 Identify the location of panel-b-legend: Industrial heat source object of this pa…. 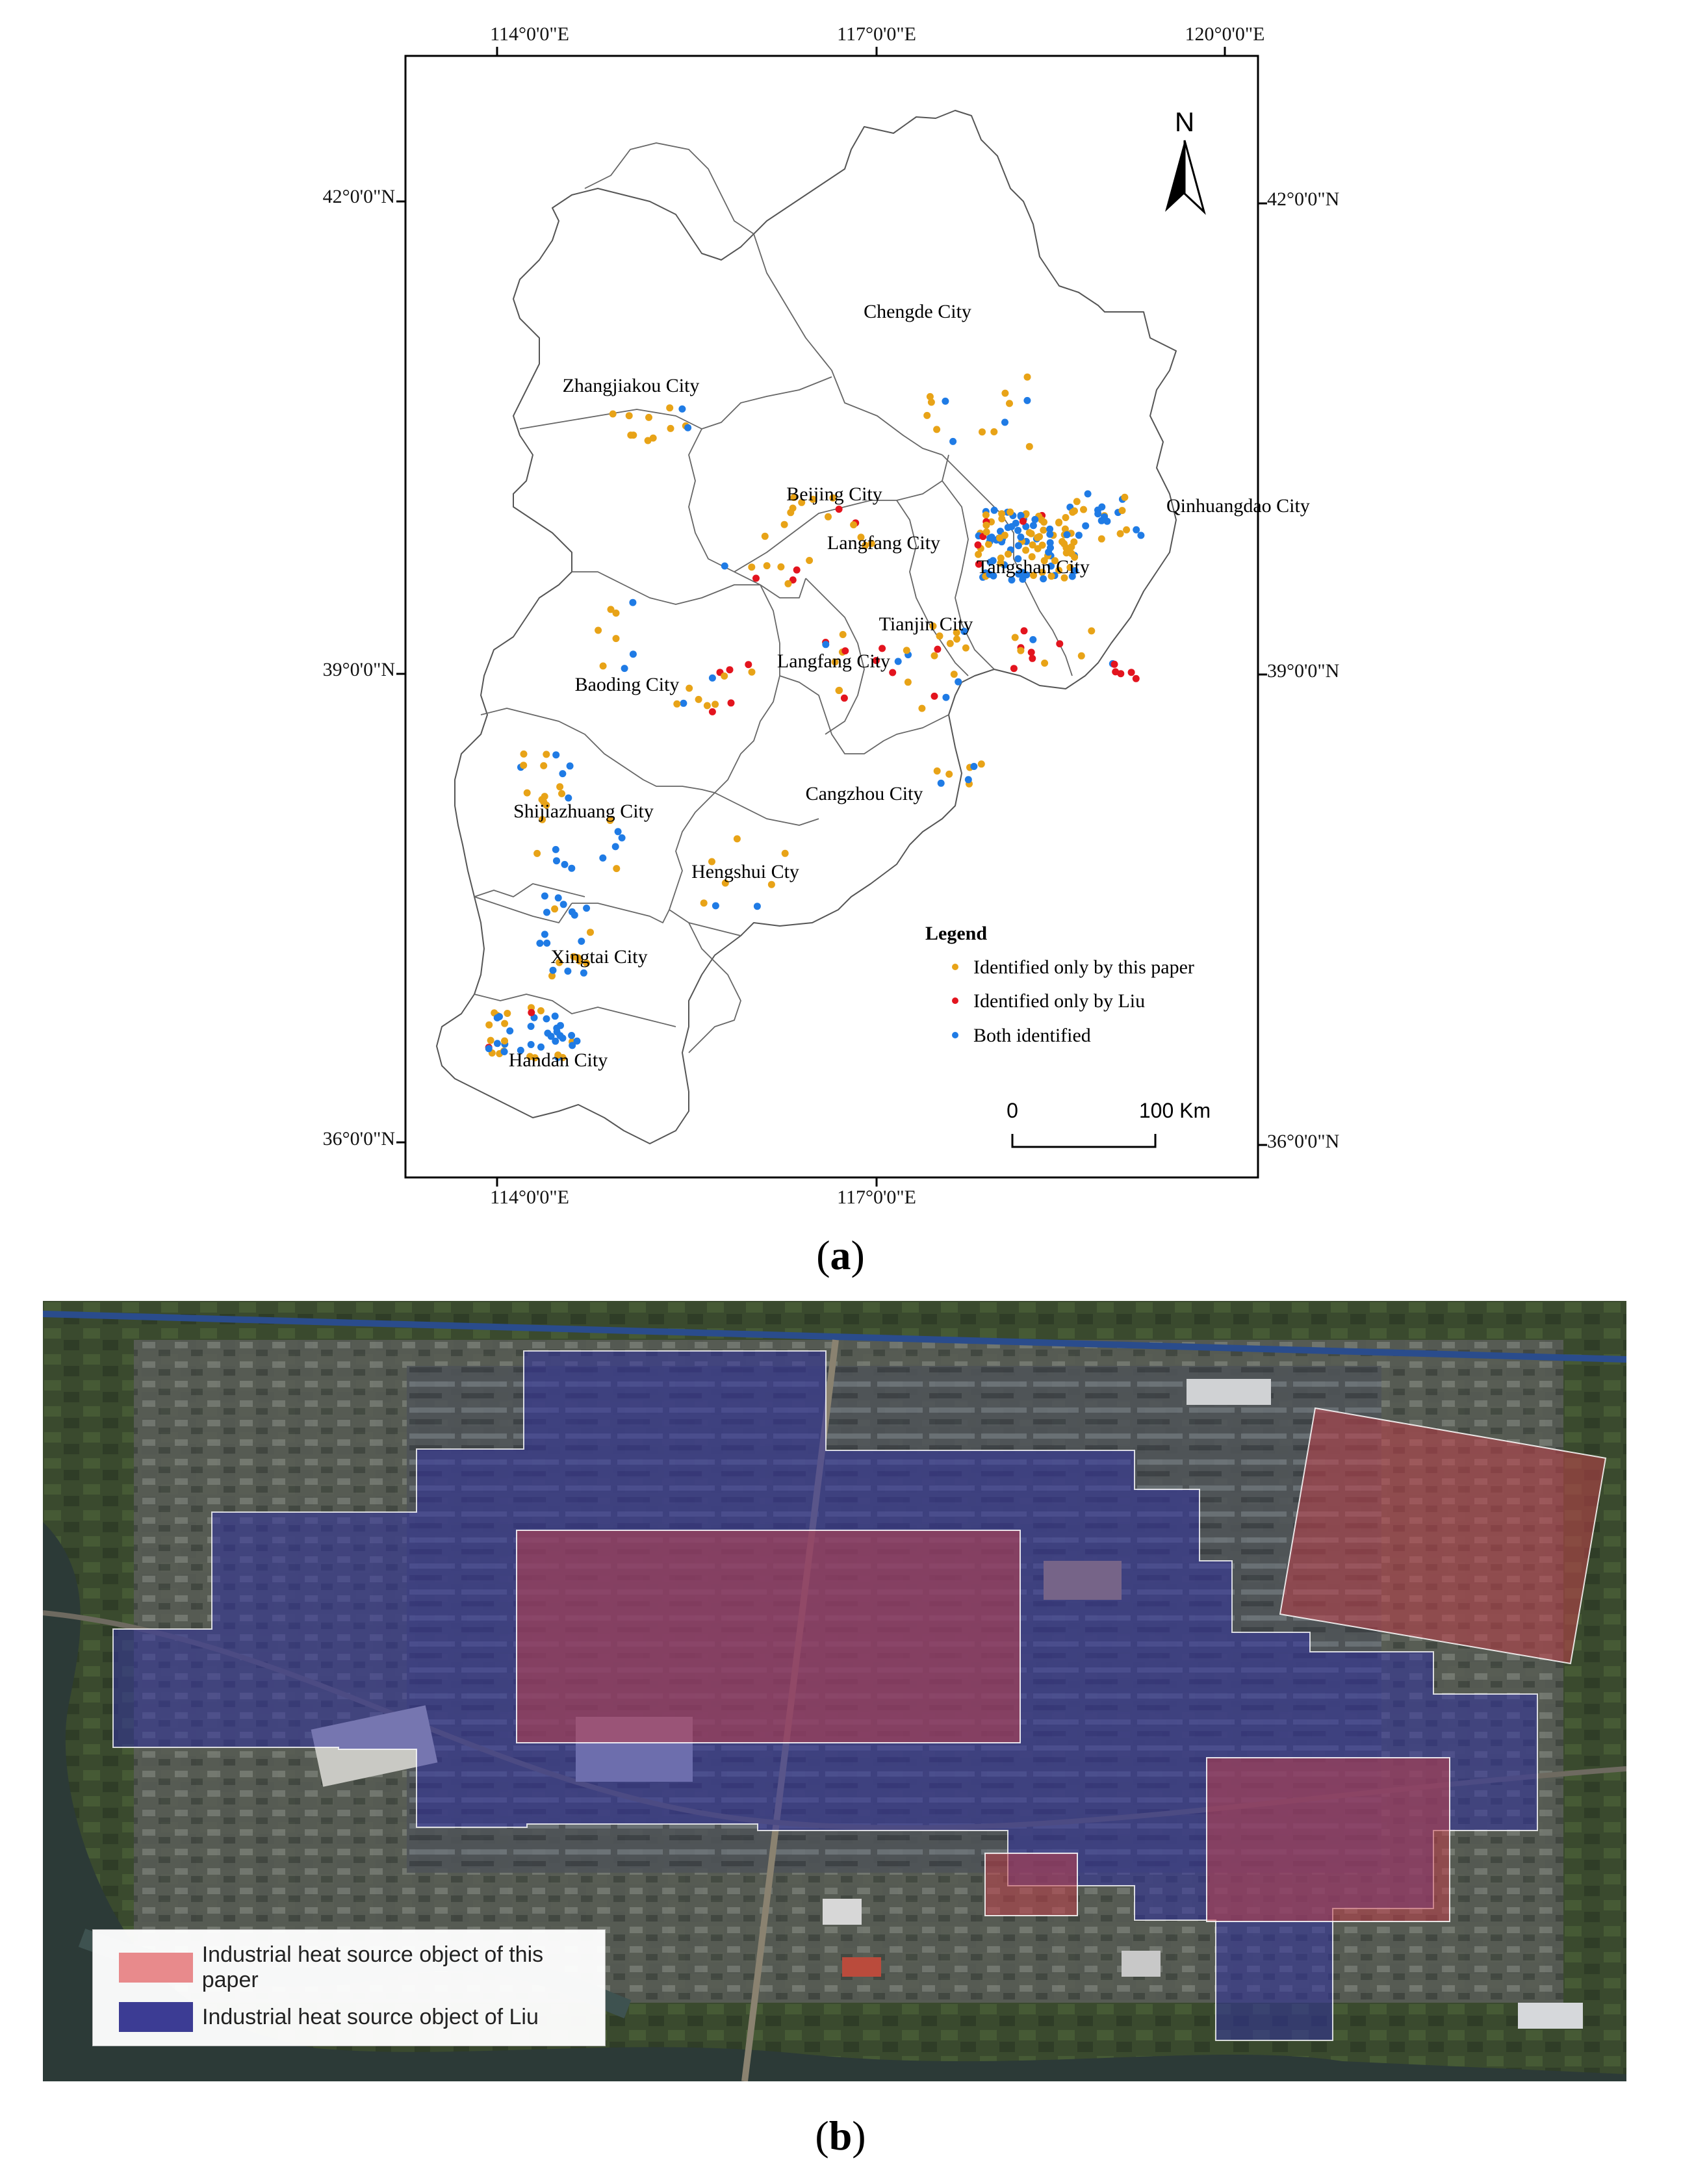
(349, 1987).